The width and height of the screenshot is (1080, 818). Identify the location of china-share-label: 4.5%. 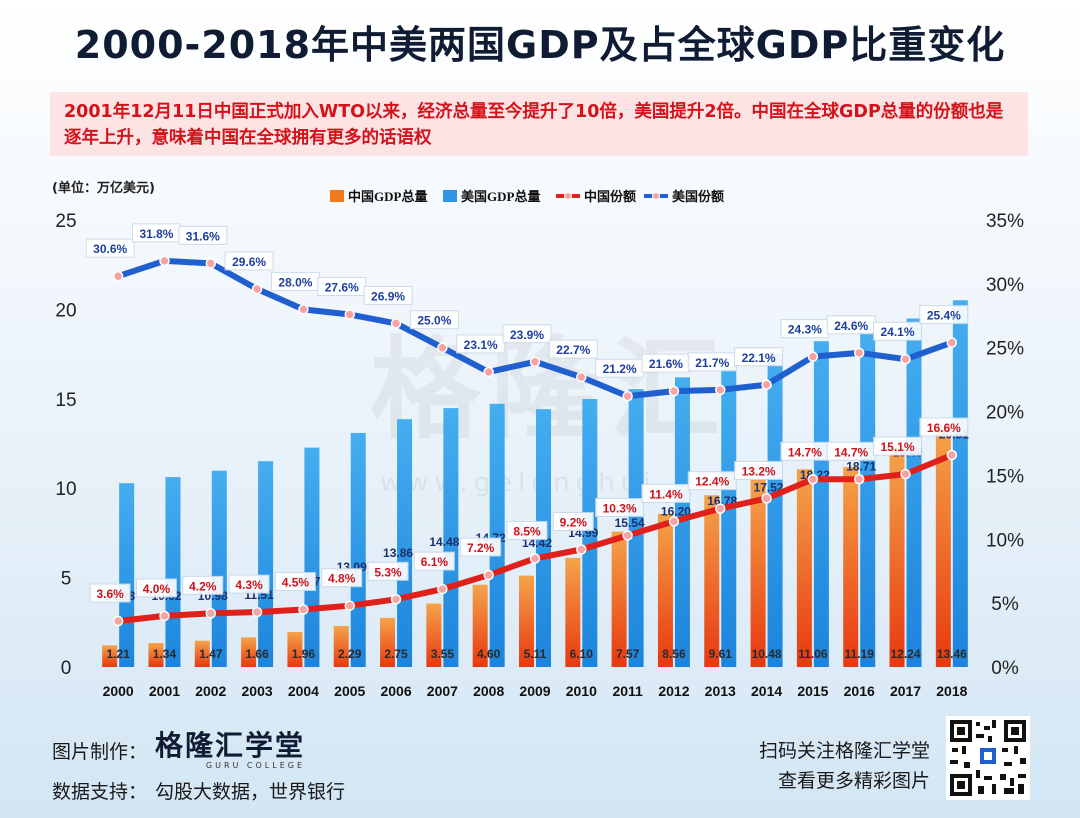
(296, 583).